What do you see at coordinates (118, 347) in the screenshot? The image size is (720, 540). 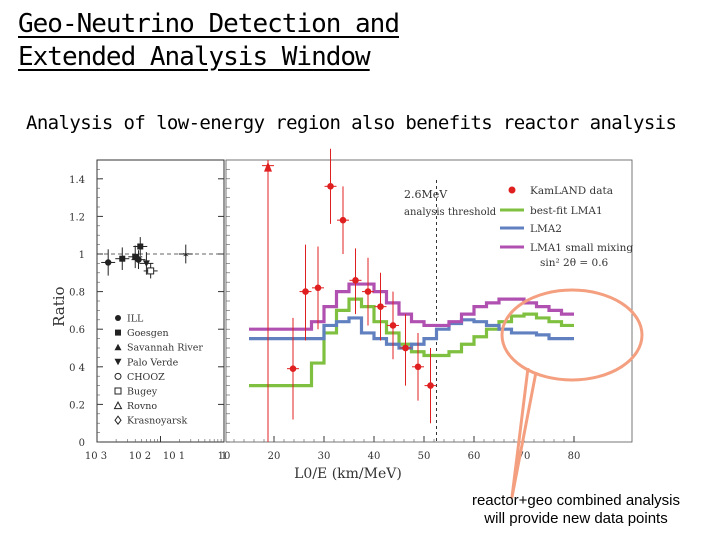 I see `legend-marker-triangle` at bounding box center [118, 347].